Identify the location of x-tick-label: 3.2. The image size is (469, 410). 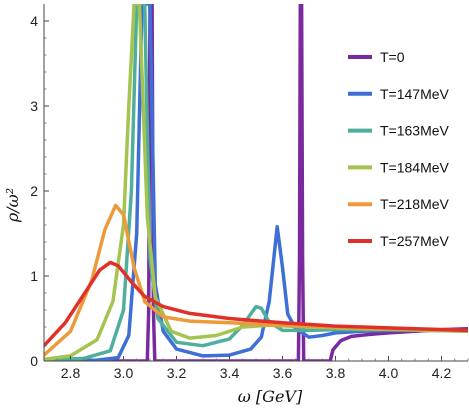
(177, 373).